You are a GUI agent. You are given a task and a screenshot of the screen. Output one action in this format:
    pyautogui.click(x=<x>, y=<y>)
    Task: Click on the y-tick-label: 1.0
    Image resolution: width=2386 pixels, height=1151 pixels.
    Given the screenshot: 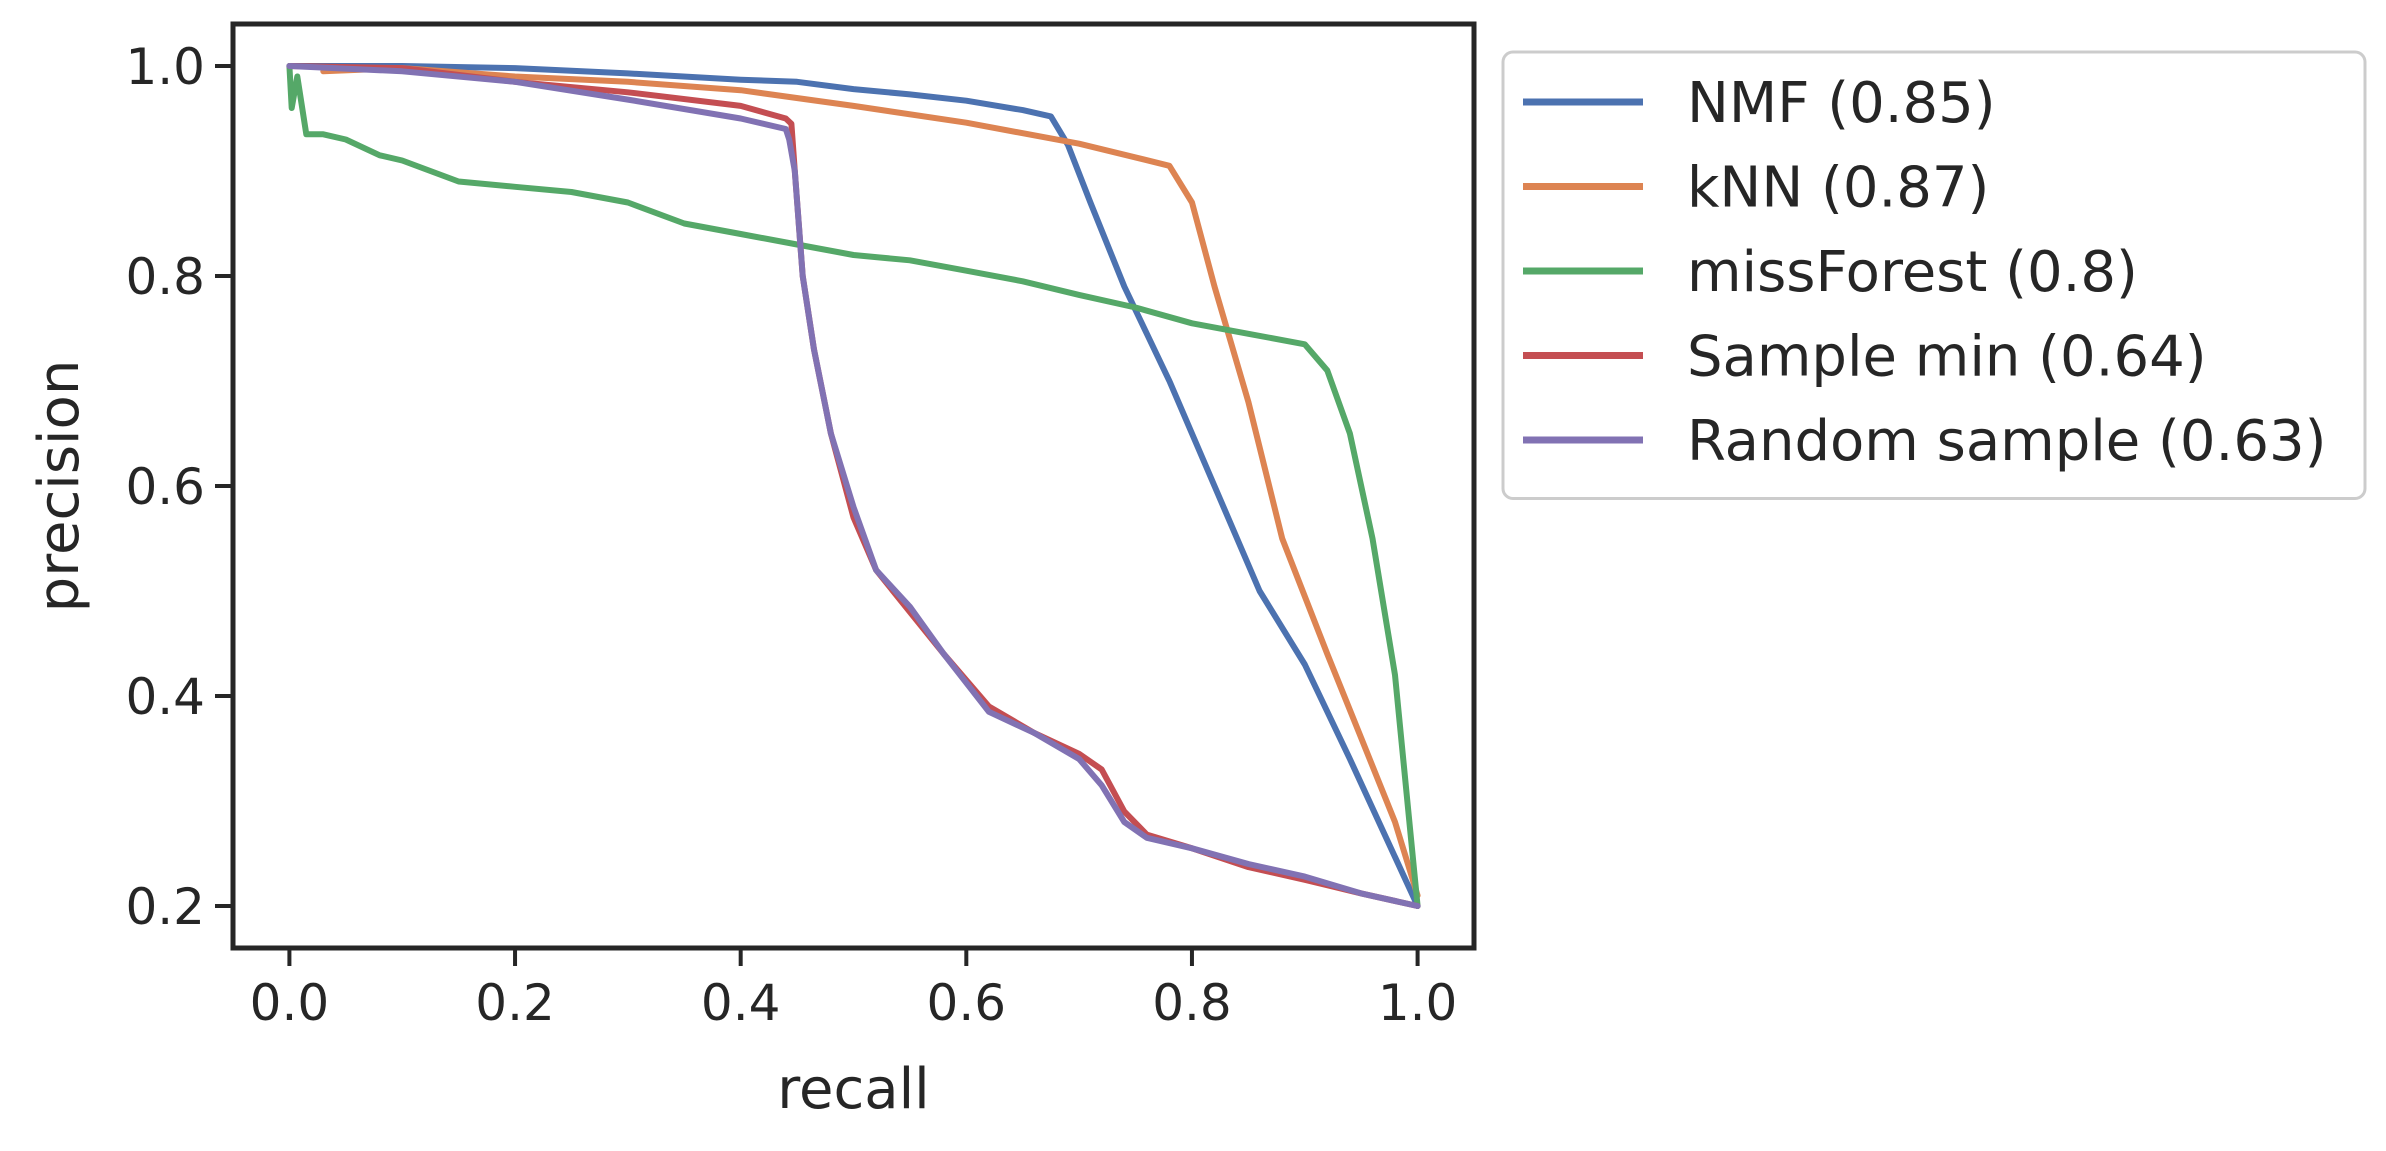 What is the action you would take?
    pyautogui.click(x=165, y=67)
    